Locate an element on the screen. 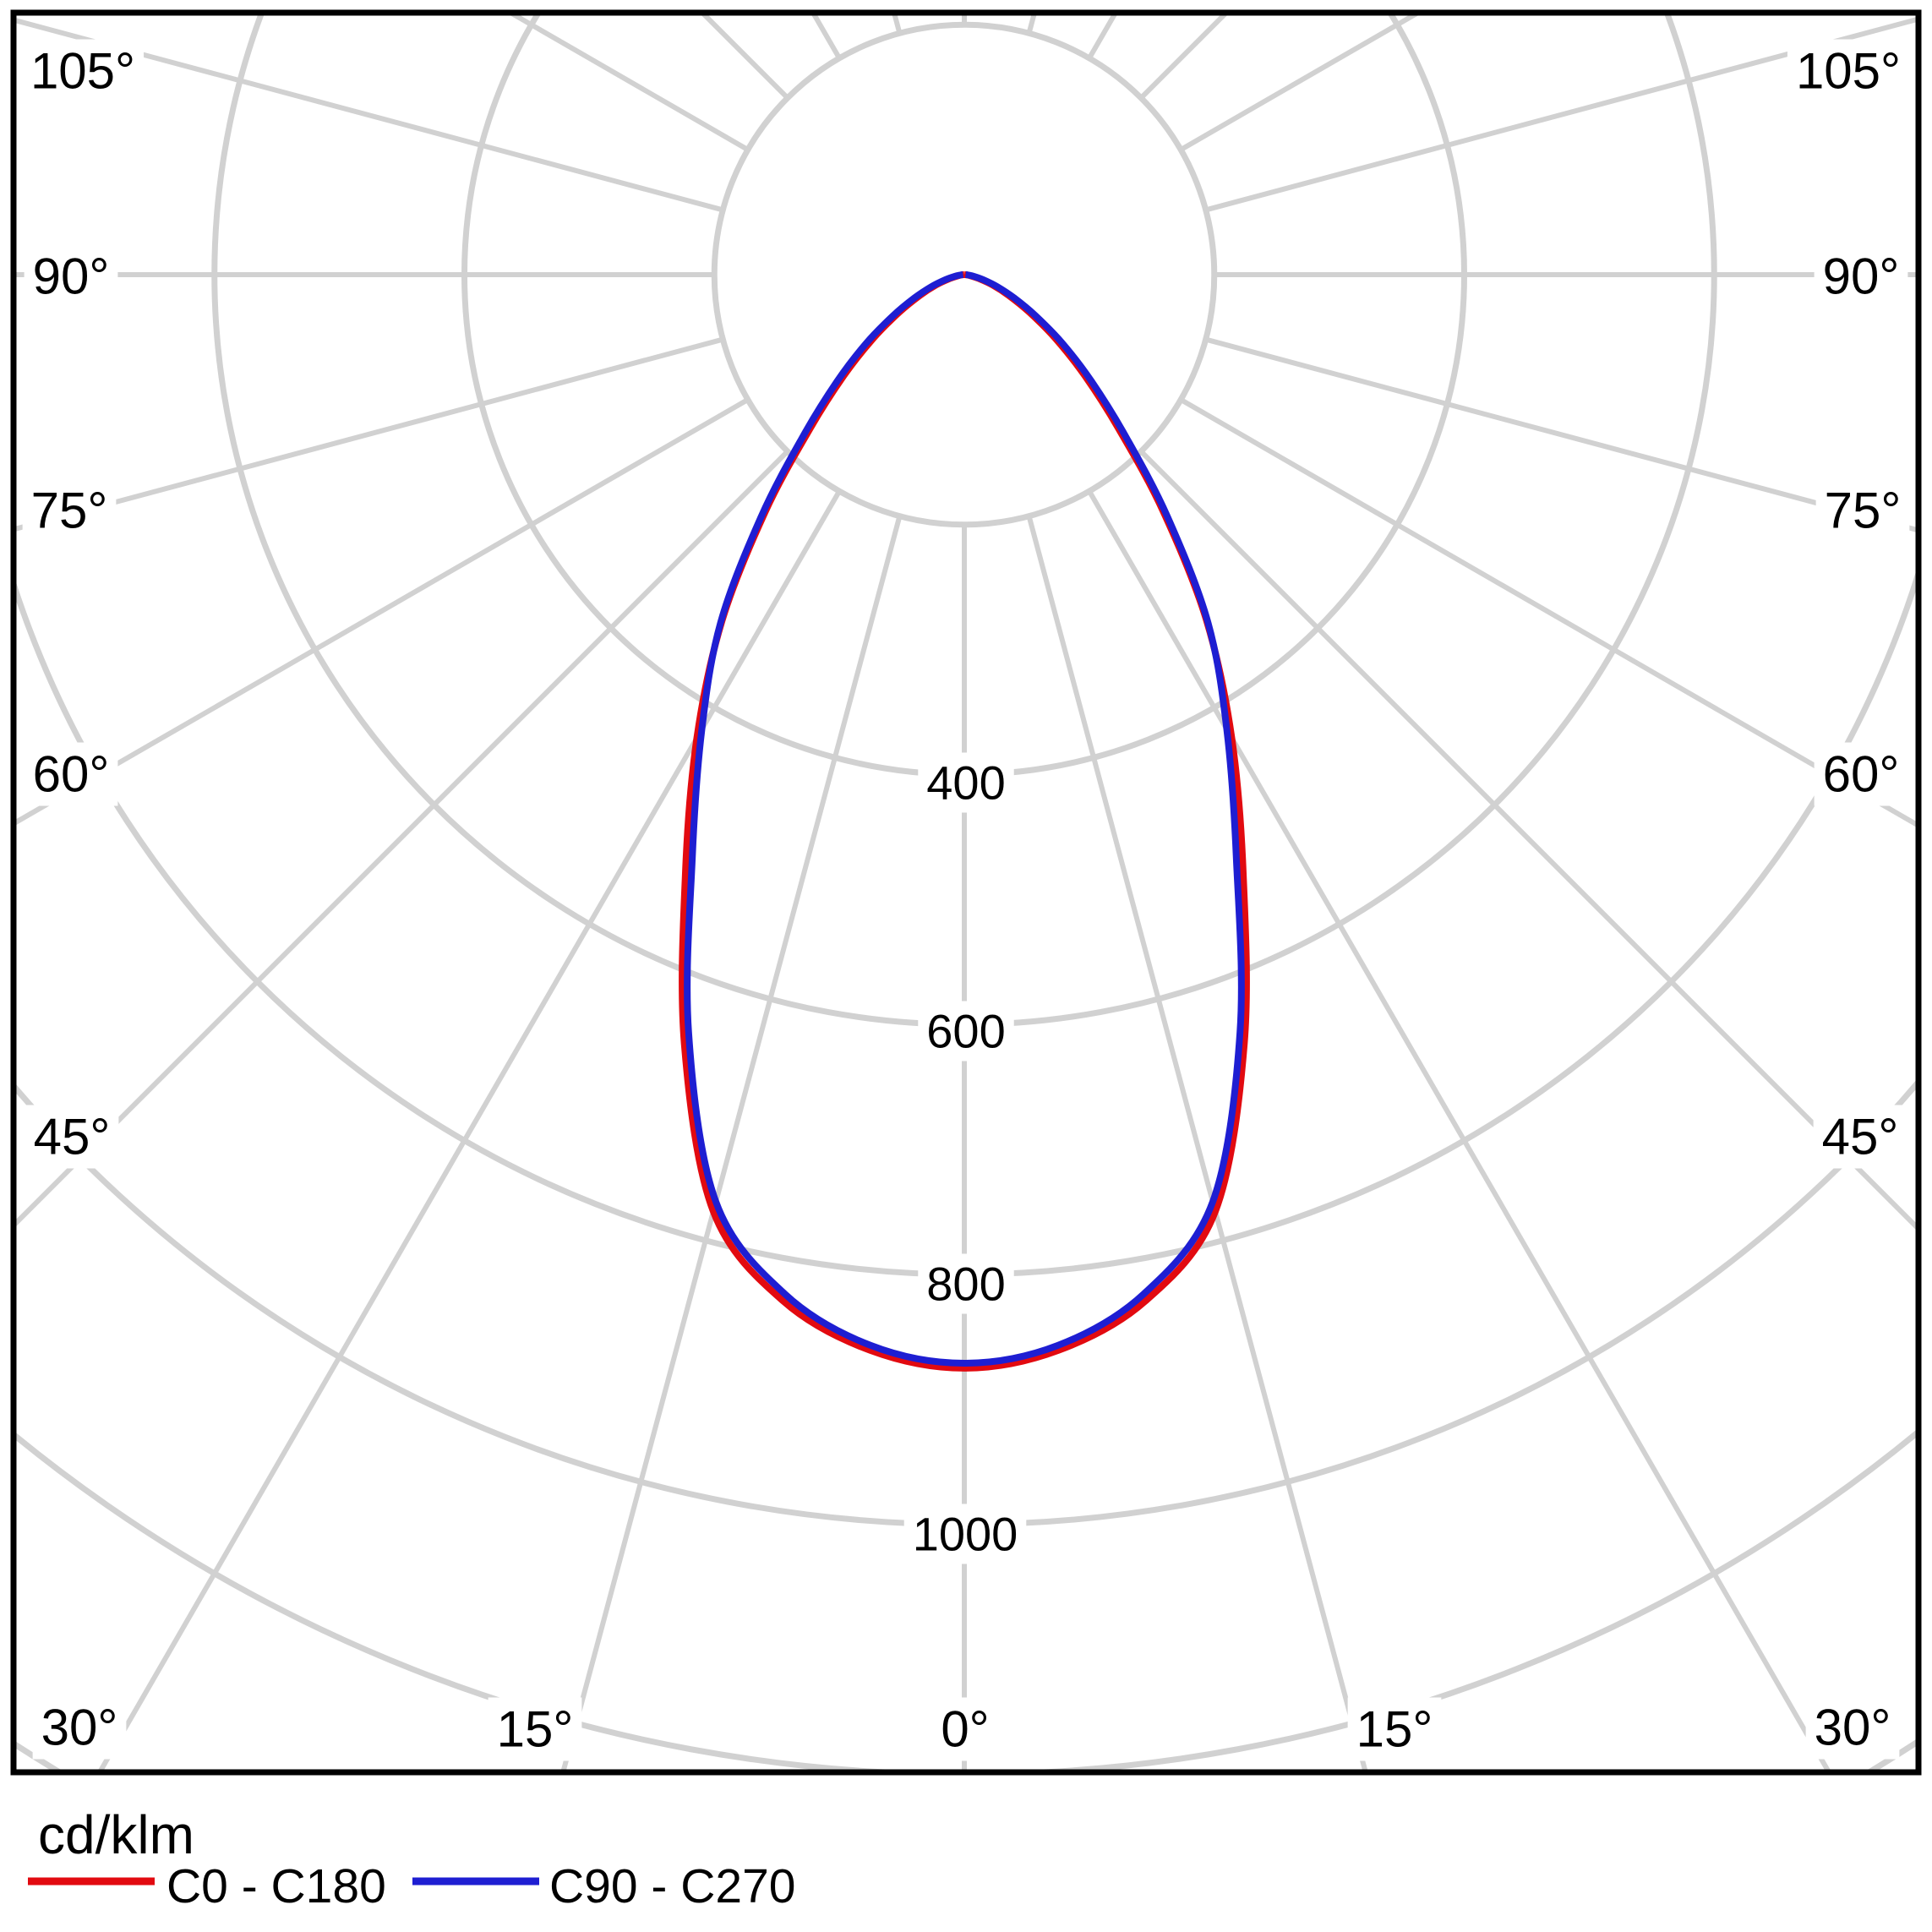 The width and height of the screenshot is (1932, 1932). radial-tick-label: 600 is located at coordinates (965, 1031).